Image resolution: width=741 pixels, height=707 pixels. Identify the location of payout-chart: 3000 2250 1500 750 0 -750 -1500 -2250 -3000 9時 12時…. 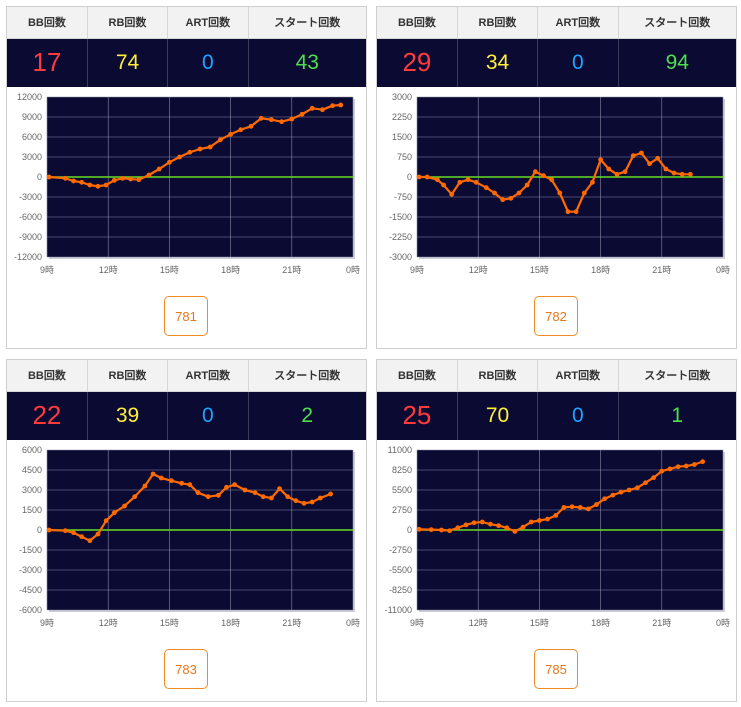
(559, 183).